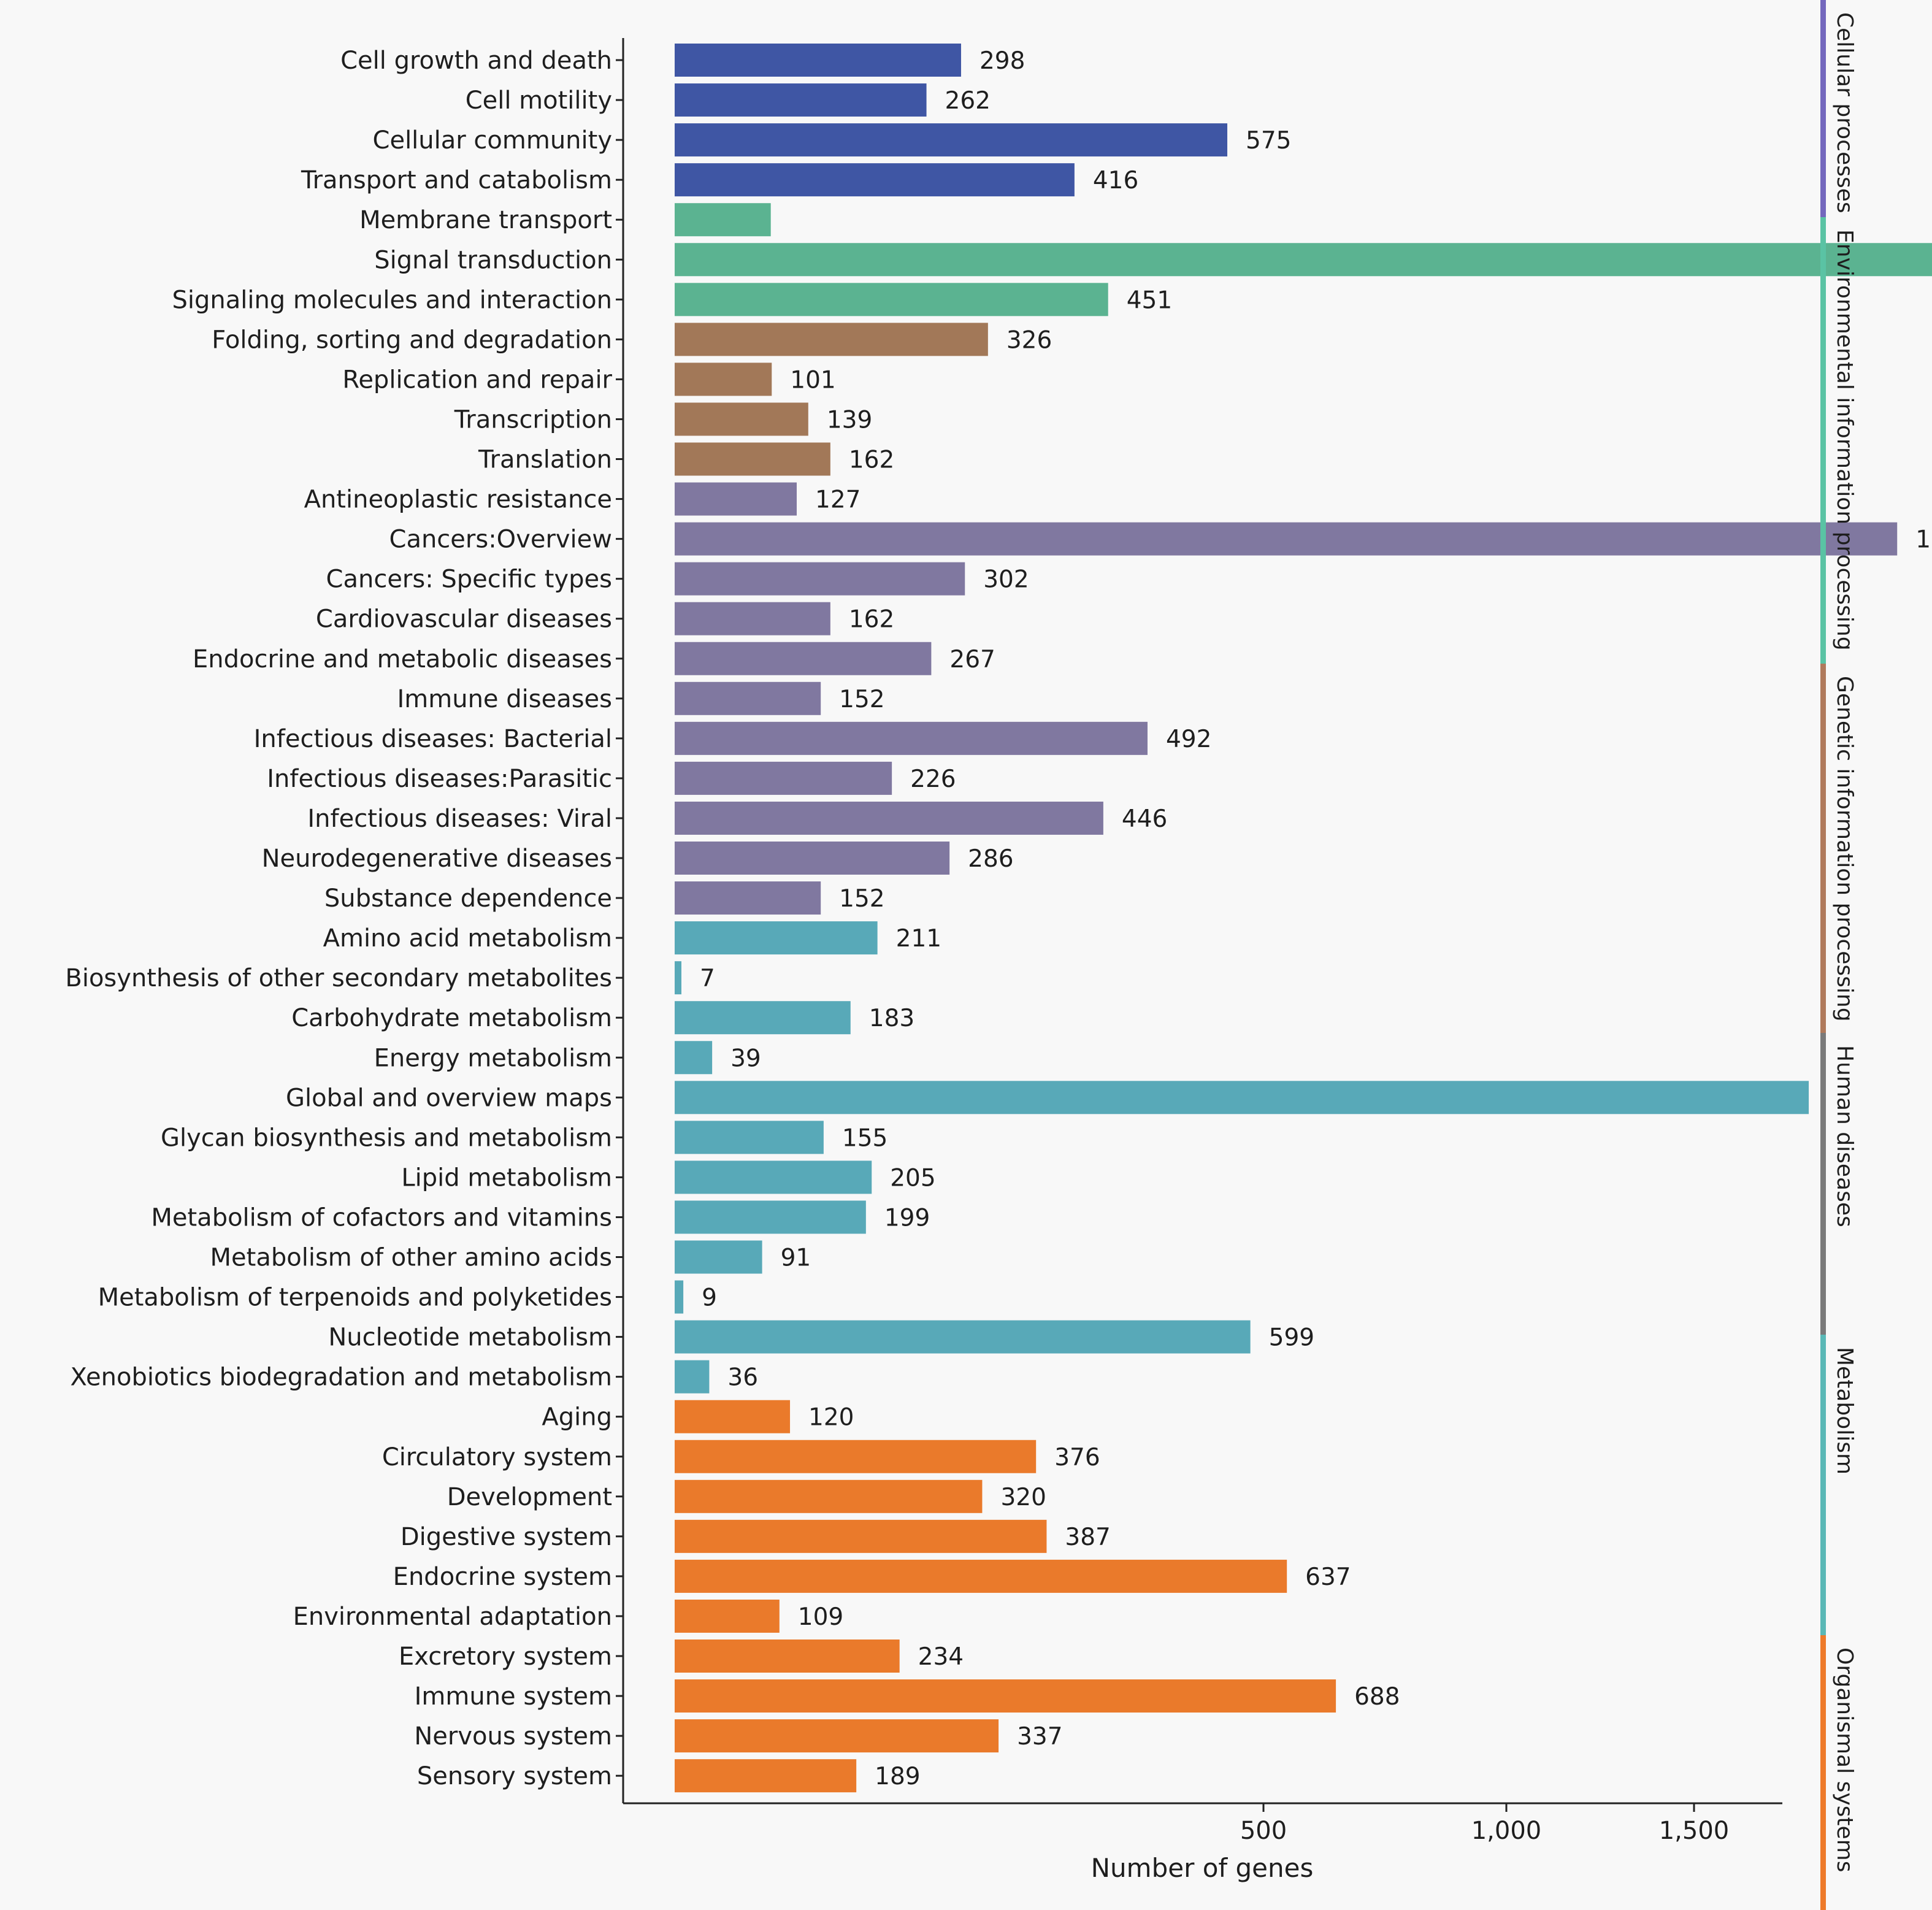 The image size is (1932, 1910). I want to click on bar-immune-system, so click(1005, 1696).